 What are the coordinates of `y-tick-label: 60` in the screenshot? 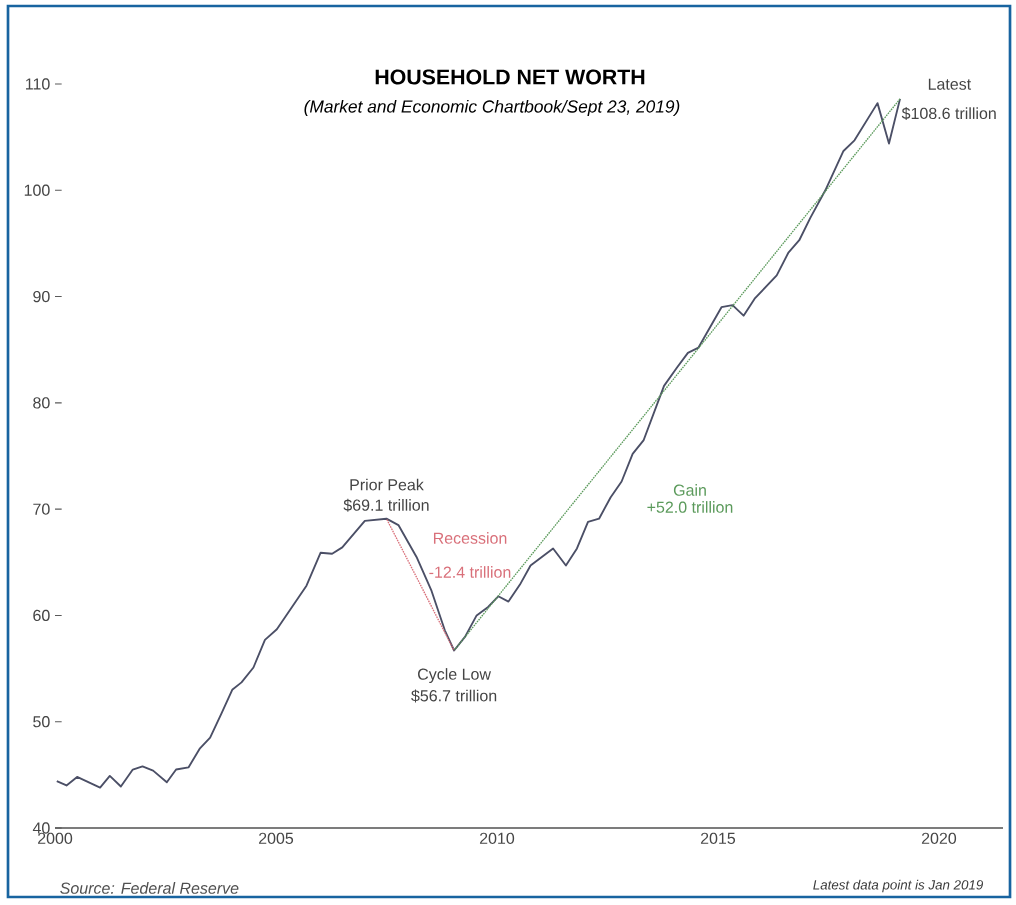 It's located at (41, 615).